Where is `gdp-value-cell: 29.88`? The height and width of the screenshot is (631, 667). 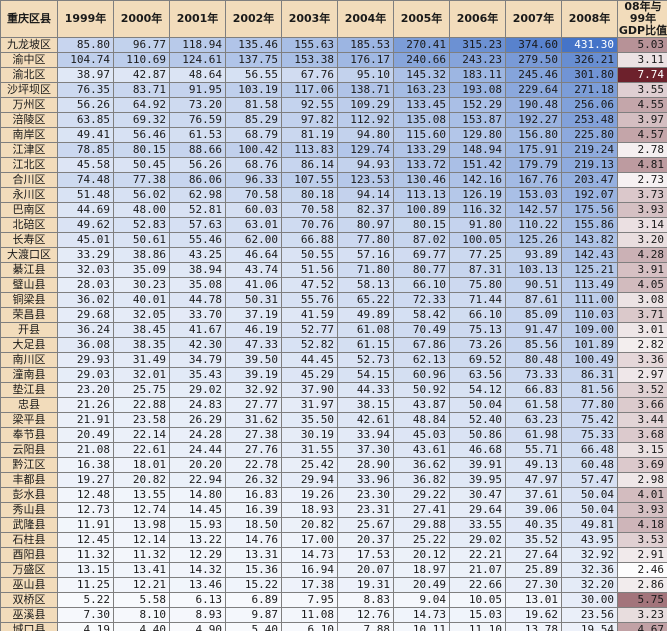 gdp-value-cell: 29.88 is located at coordinates (421, 525).